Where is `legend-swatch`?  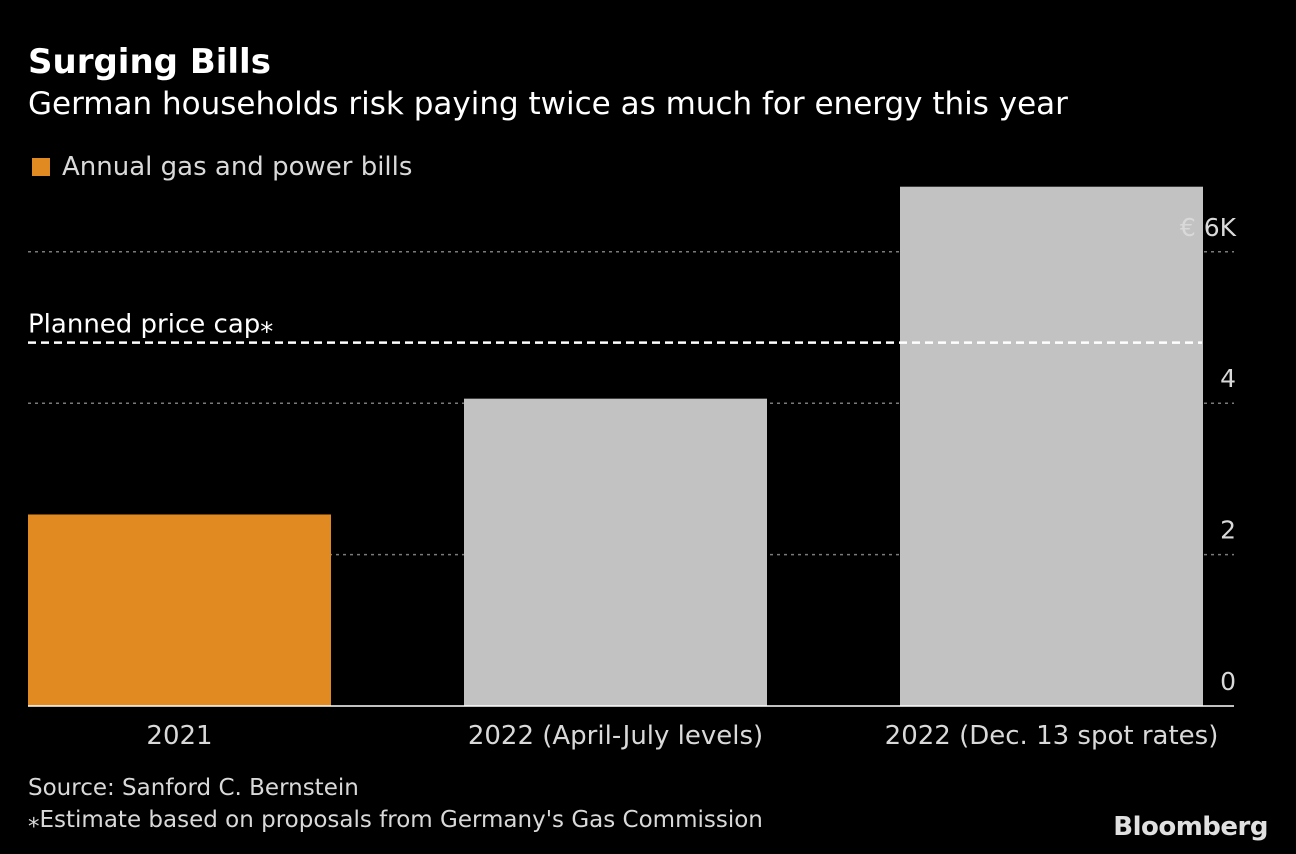
legend-swatch is located at coordinates (41, 167).